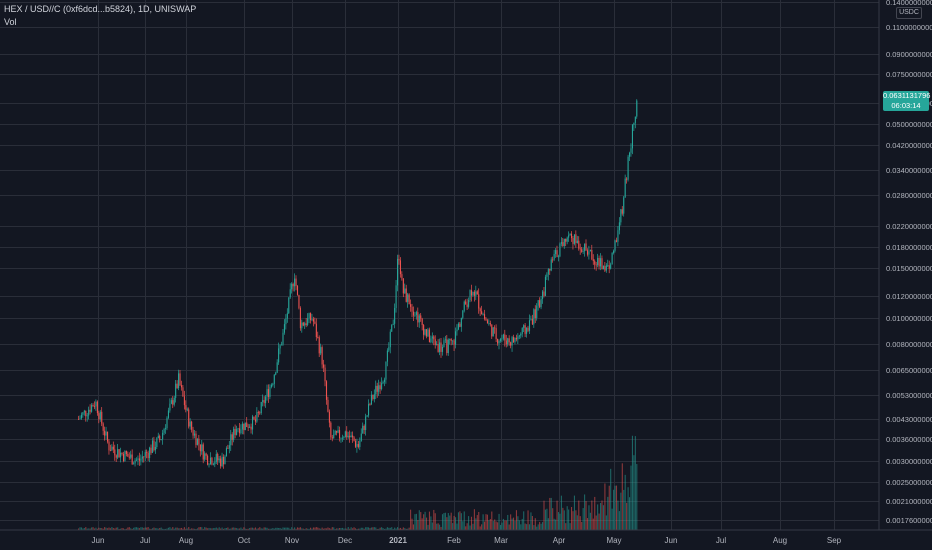  I want to click on volume-label: Vol, so click(10, 22).